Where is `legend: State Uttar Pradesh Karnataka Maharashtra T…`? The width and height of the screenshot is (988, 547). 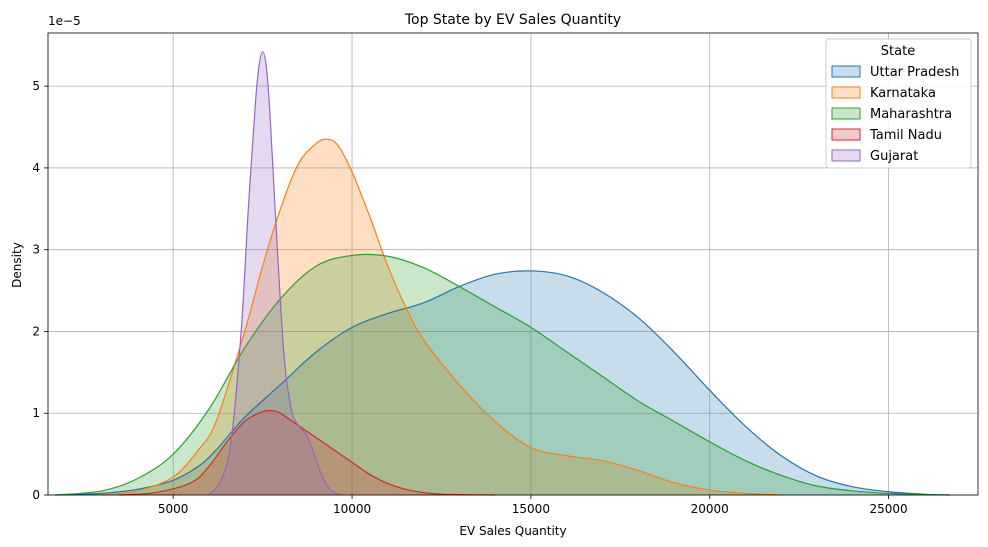 legend: State Uttar Pradesh Karnataka Maharashtra T… is located at coordinates (898, 103).